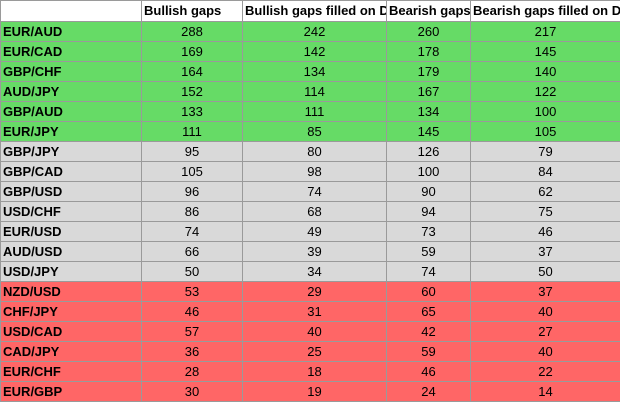  Describe the element at coordinates (315, 112) in the screenshot. I see `bullish-filled-cell: 111` at that location.